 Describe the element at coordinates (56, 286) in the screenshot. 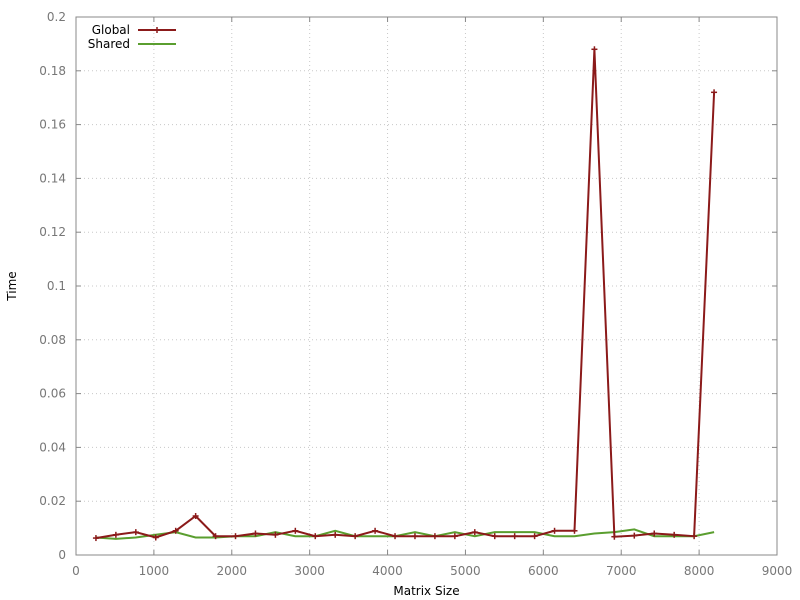

I see `y-tick-label: 0.1` at that location.